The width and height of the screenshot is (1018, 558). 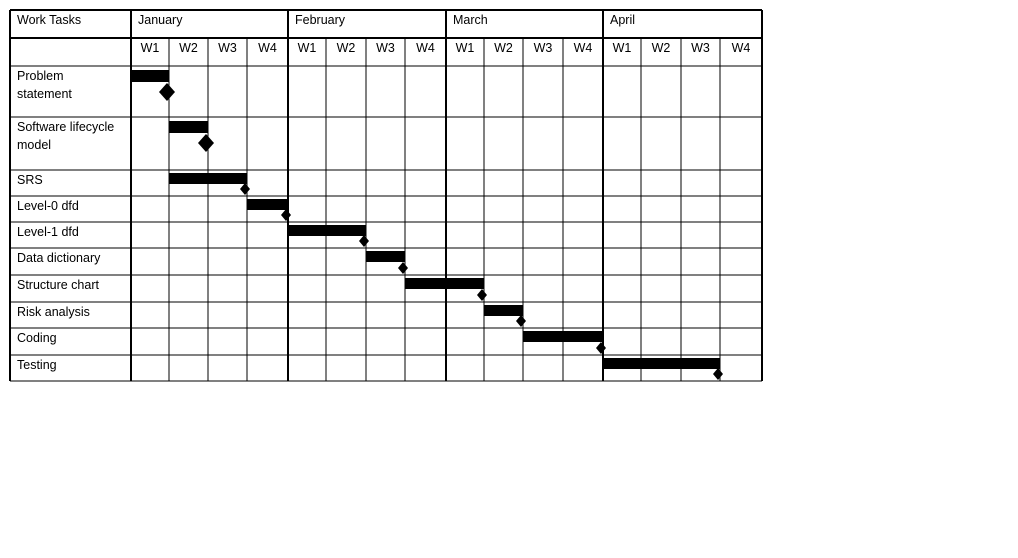 I want to click on task-name: Risk analysis, so click(x=53, y=312).